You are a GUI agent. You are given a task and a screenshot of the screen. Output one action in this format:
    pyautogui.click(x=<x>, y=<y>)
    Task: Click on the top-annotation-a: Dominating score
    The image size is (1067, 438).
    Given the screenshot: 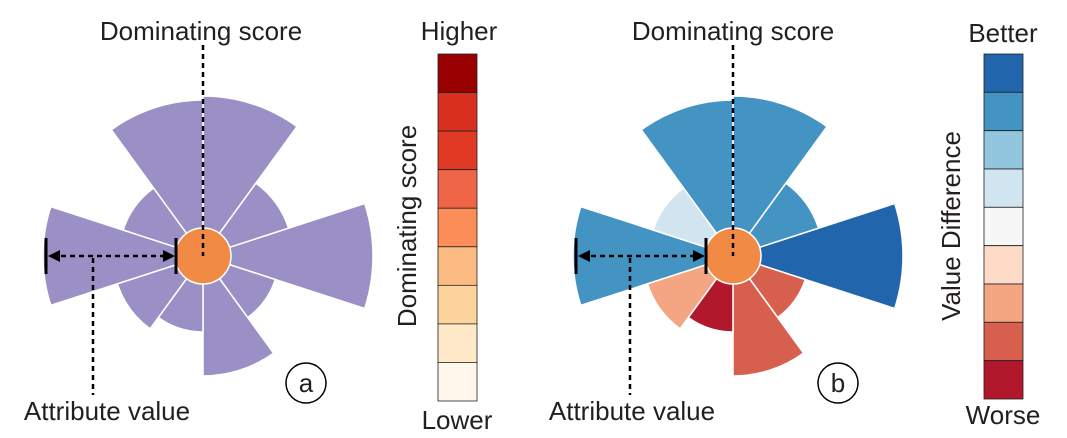 What is the action you would take?
    pyautogui.click(x=201, y=31)
    